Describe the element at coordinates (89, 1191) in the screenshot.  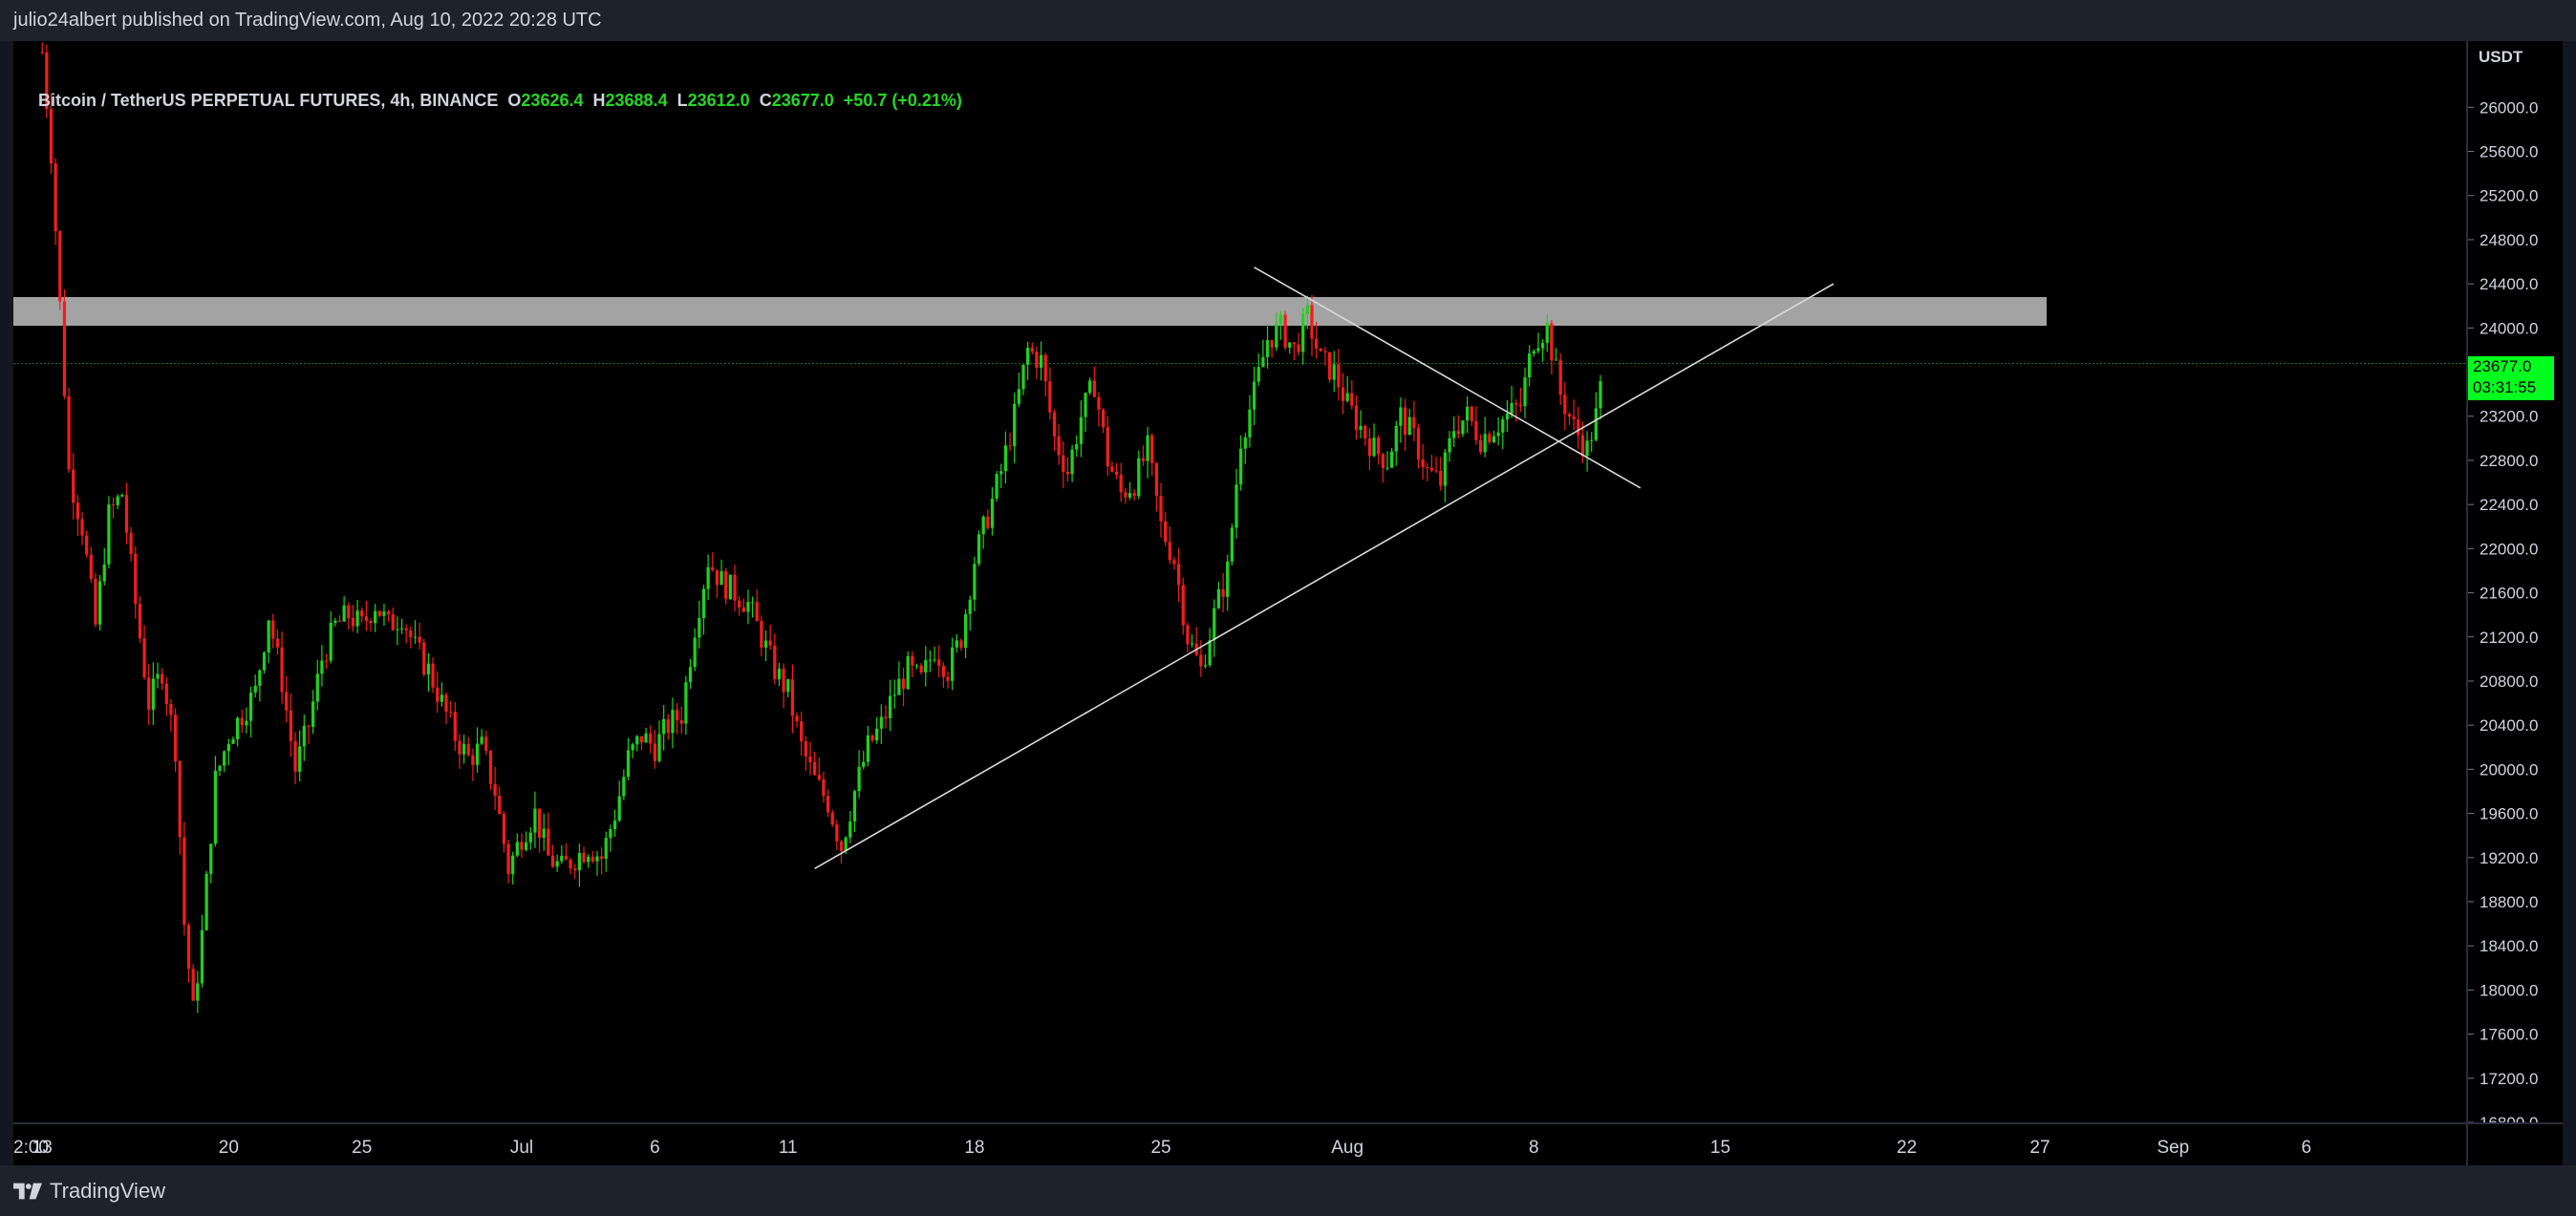
I see `tradingview-brand: TradingView` at that location.